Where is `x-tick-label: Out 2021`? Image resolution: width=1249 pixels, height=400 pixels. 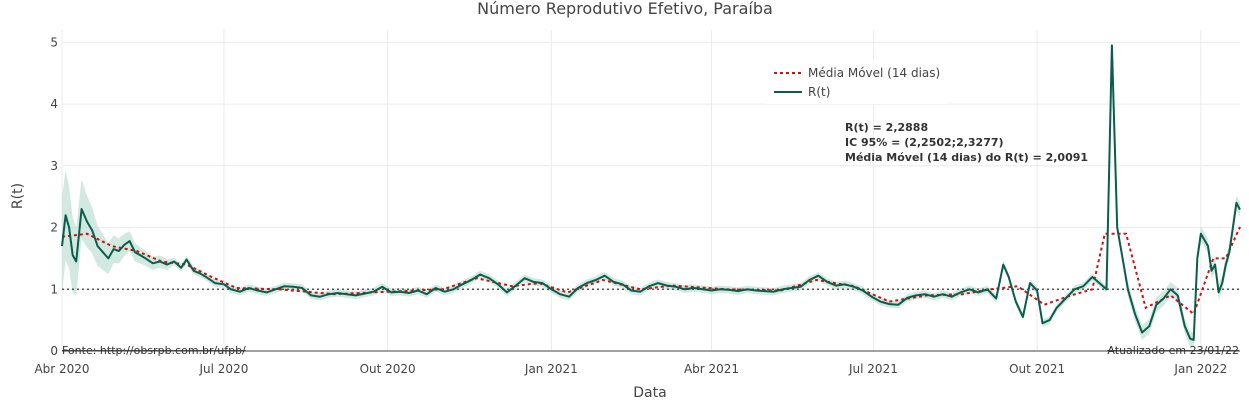
x-tick-label: Out 2021 is located at coordinates (1037, 369).